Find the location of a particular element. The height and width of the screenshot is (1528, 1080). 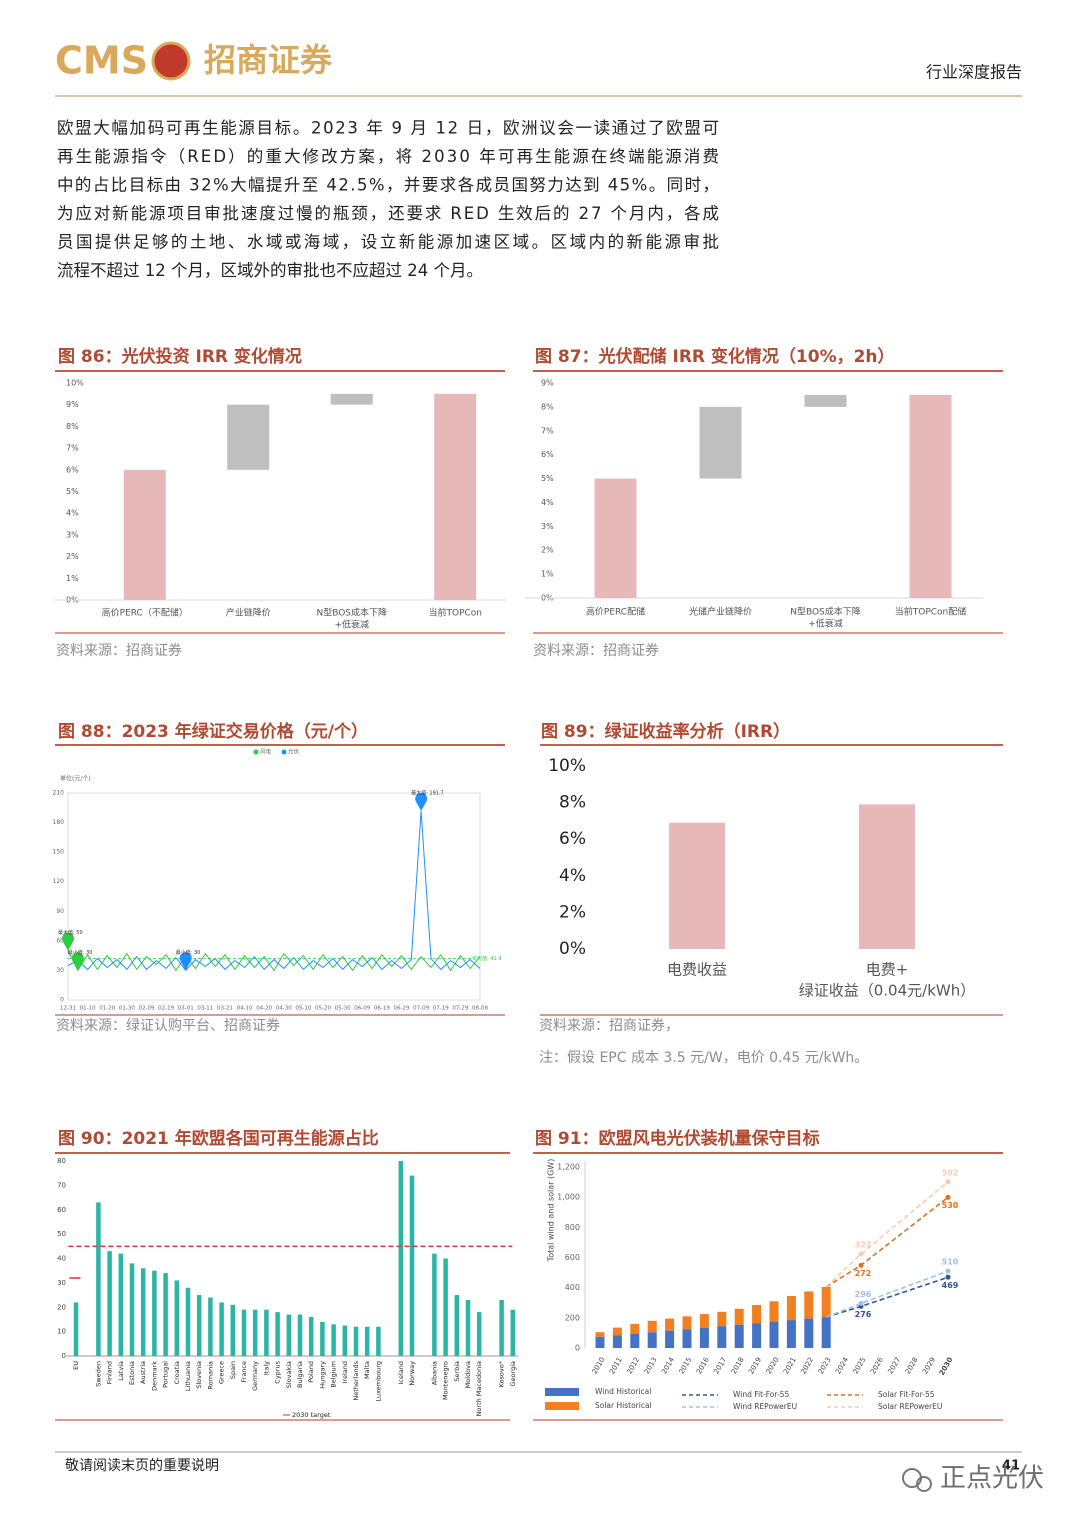

x-tick-label: 01-10 is located at coordinates (88, 1009).